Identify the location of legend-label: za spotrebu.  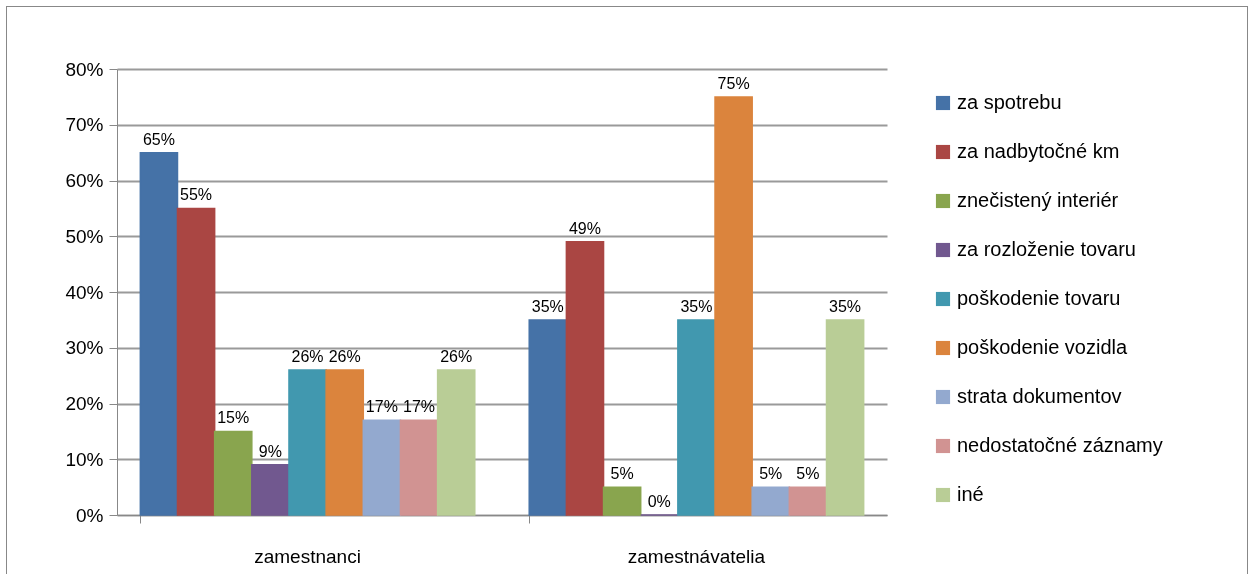
(1009, 102).